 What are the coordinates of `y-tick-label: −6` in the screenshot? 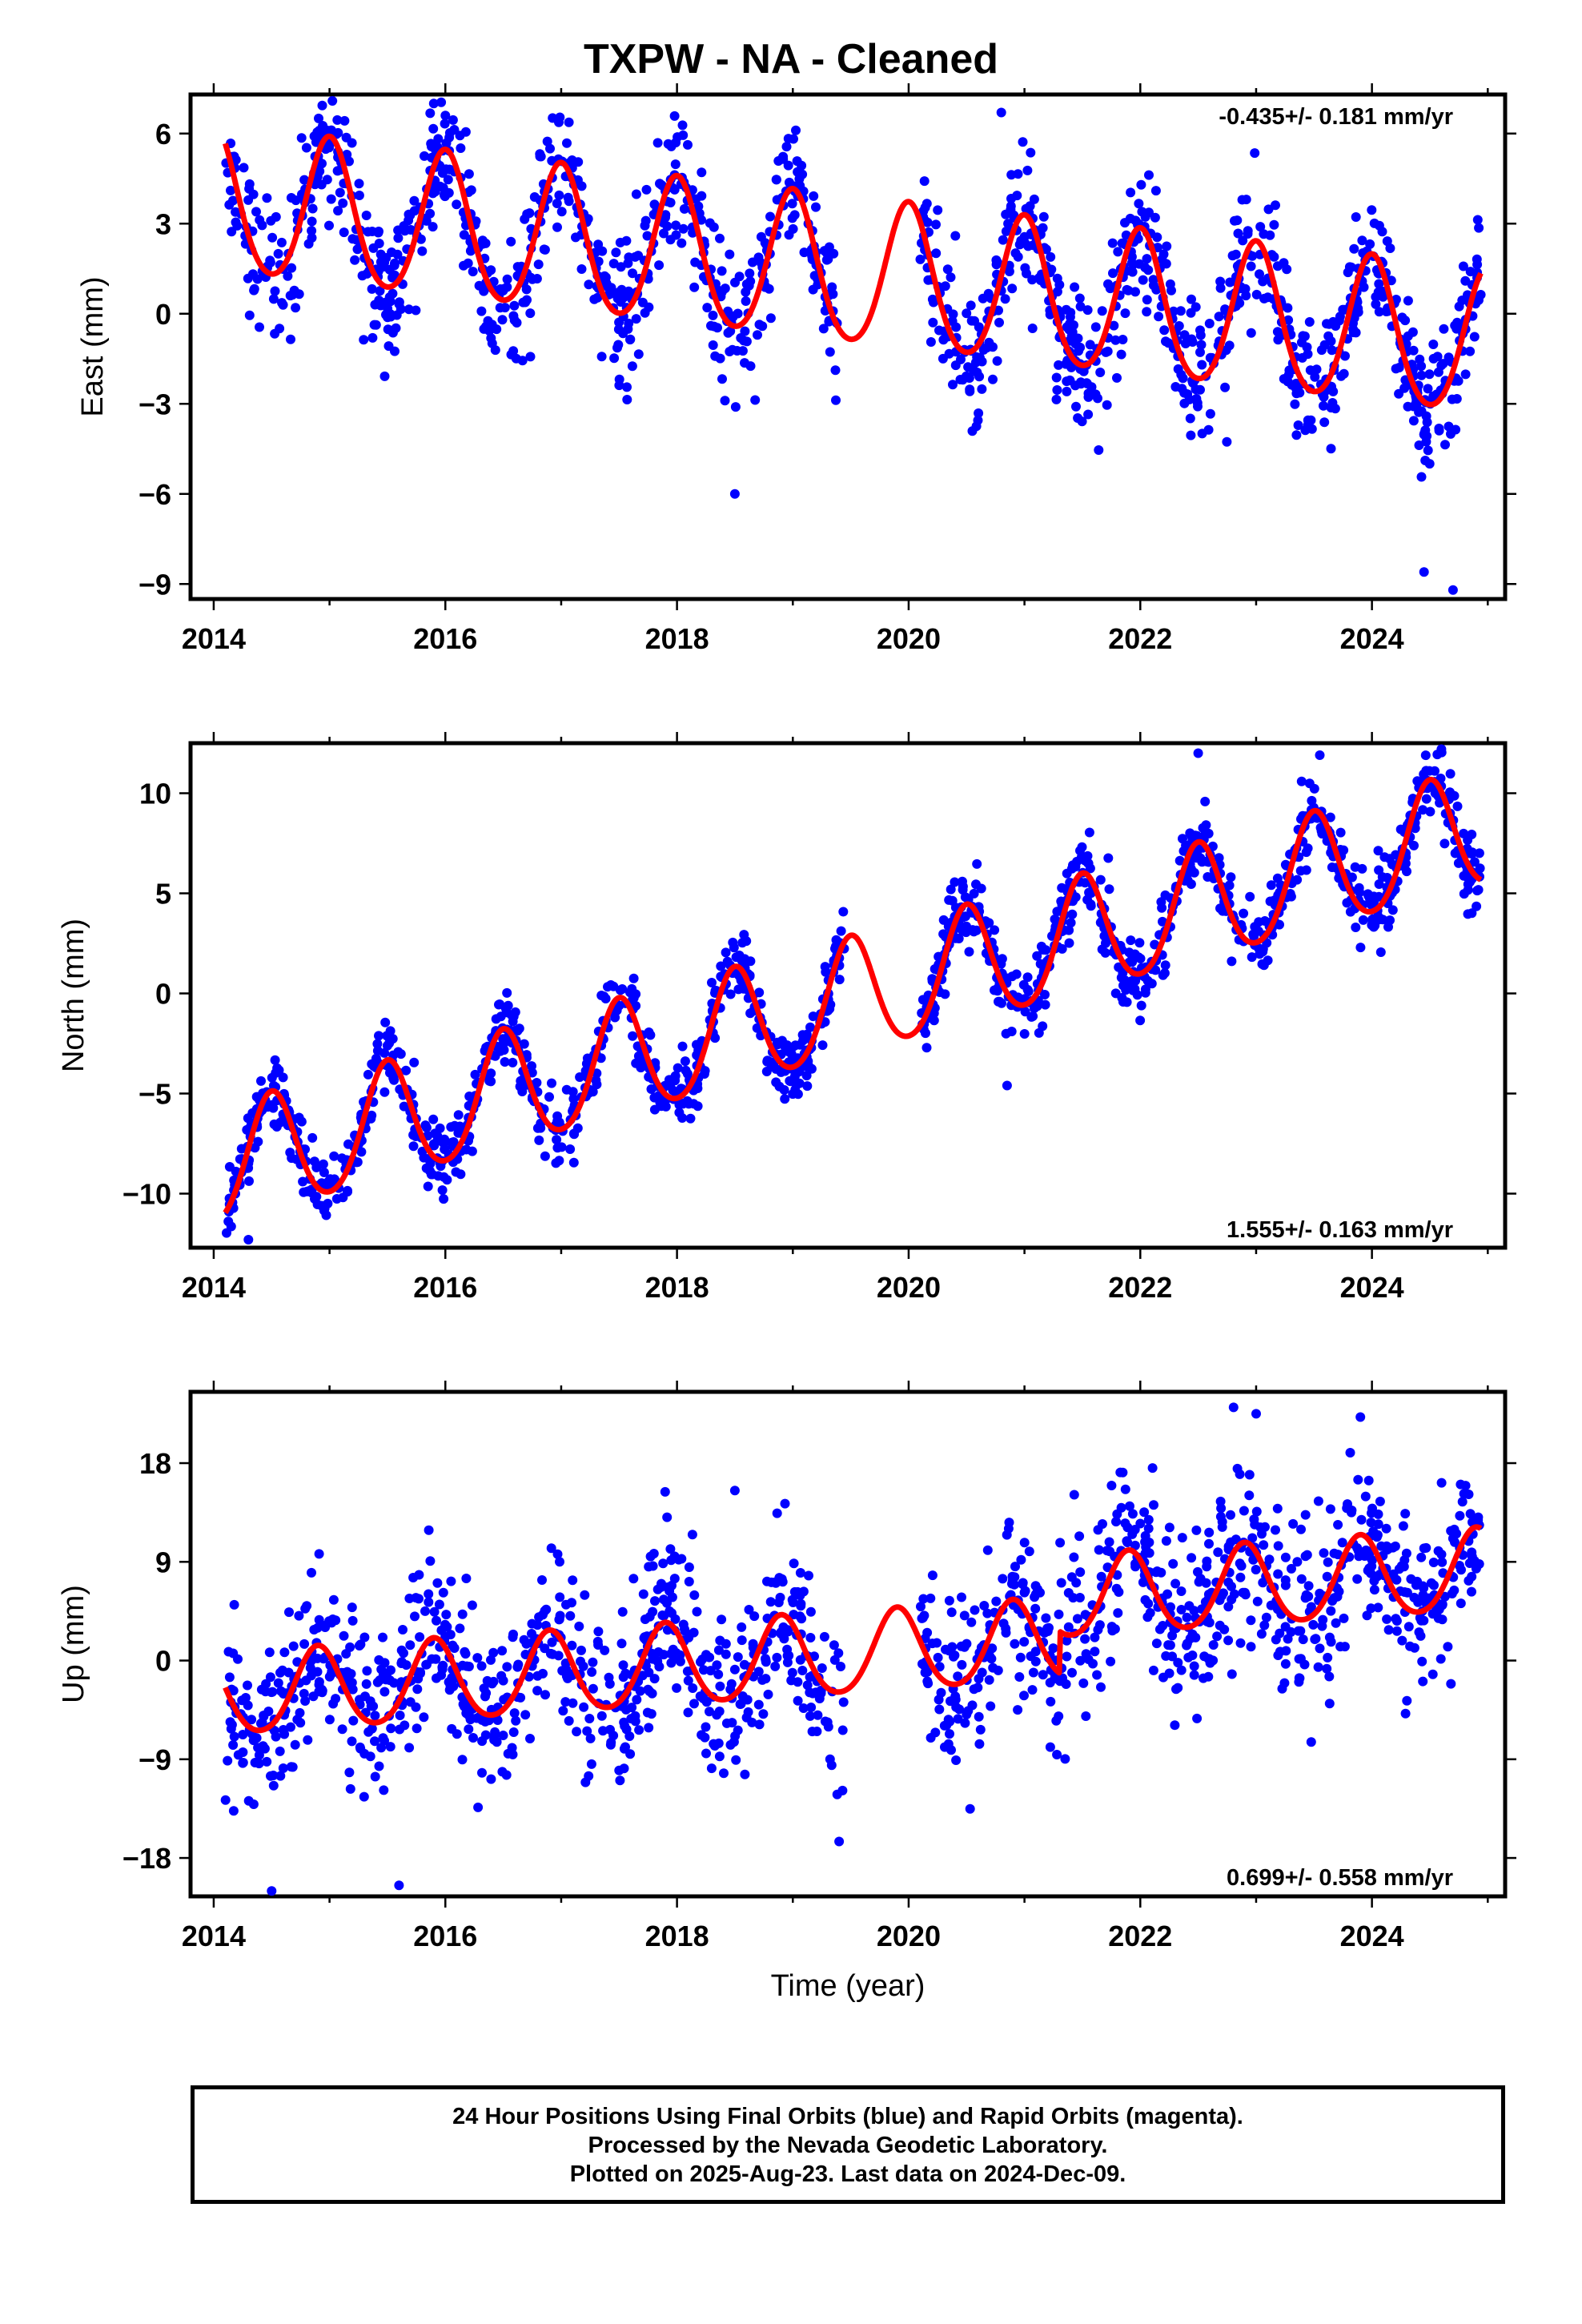 It's located at (155, 494).